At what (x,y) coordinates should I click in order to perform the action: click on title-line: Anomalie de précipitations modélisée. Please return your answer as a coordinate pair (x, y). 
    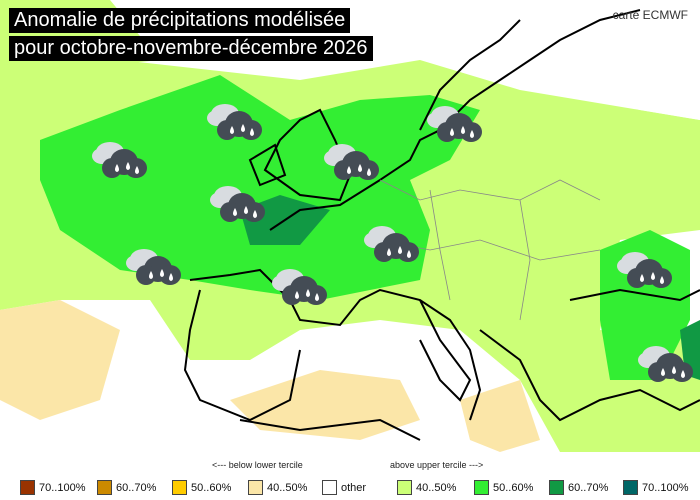
    Looking at the image, I should click on (180, 20).